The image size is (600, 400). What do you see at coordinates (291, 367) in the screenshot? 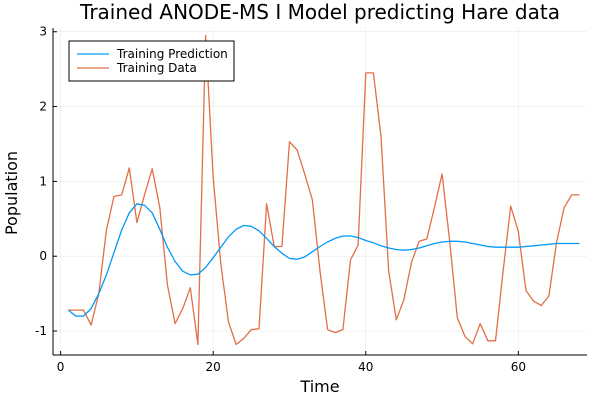
I see `x-tick-labels: 0 20 40 60` at bounding box center [291, 367].